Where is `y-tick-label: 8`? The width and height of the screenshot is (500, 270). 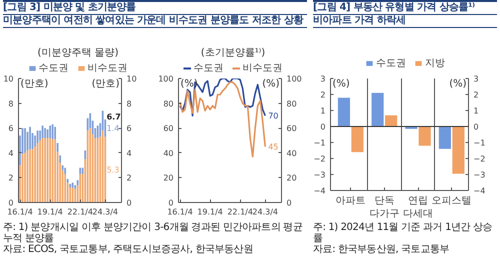
y-tick-label: 8 is located at coordinates (11, 103).